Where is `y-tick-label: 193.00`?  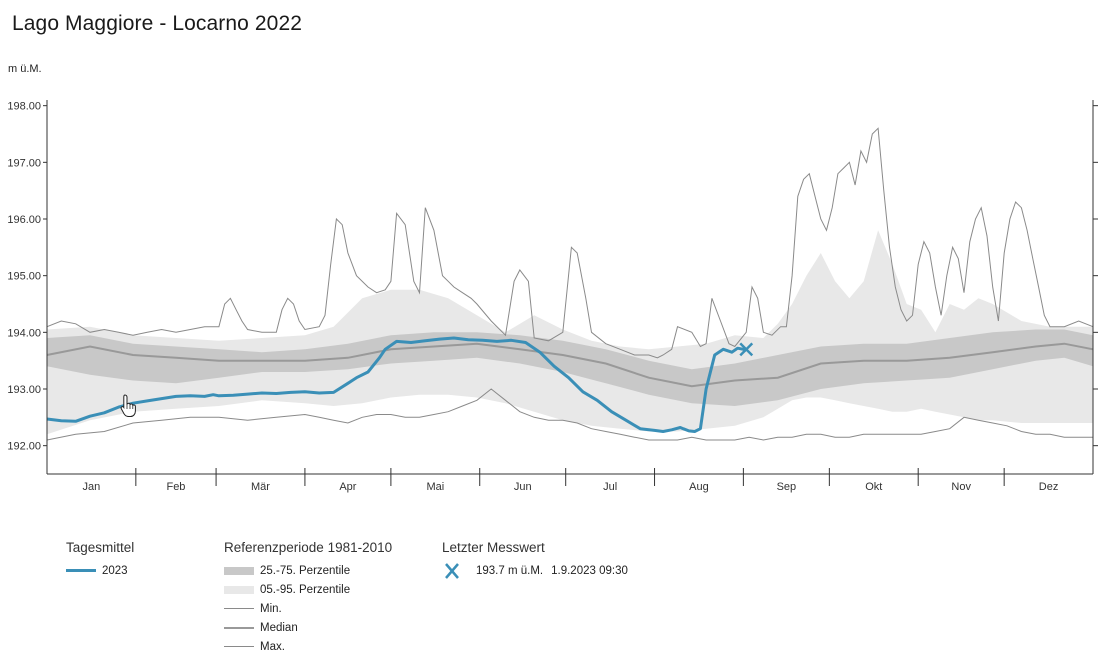 y-tick-label: 193.00 is located at coordinates (24, 390).